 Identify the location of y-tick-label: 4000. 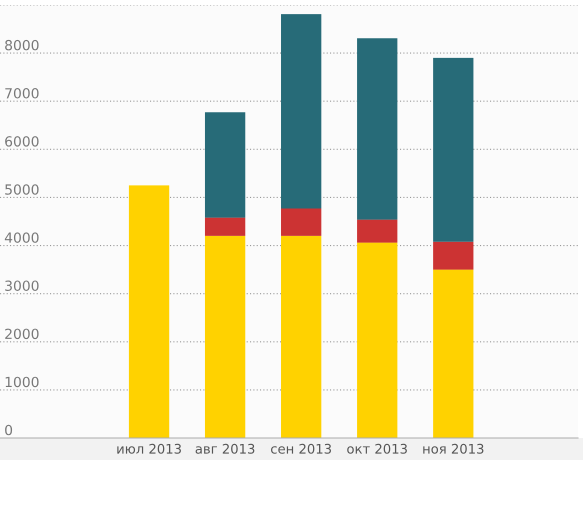
(21, 237).